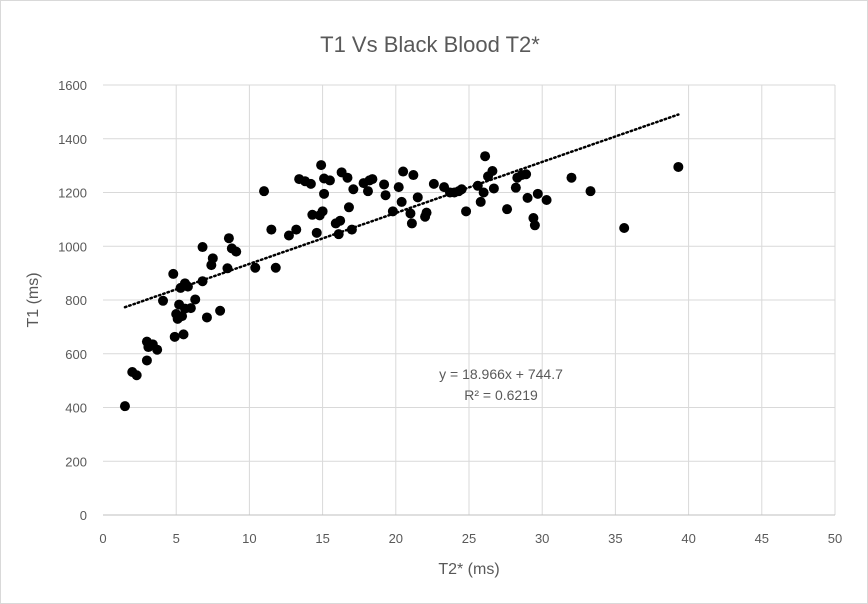 The image size is (868, 604). I want to click on y-tick-label: 1000, so click(72, 246).